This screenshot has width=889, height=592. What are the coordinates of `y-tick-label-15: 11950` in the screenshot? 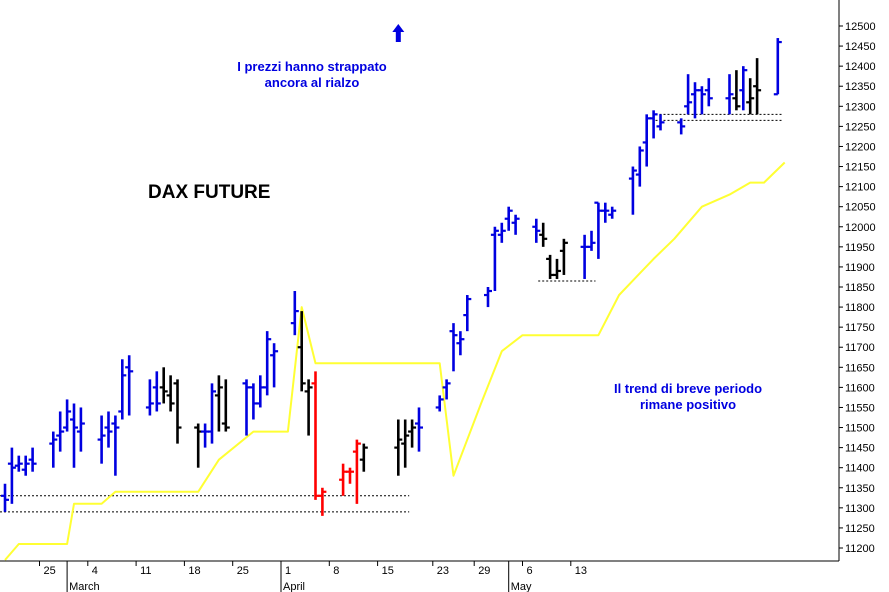 It's located at (860, 248).